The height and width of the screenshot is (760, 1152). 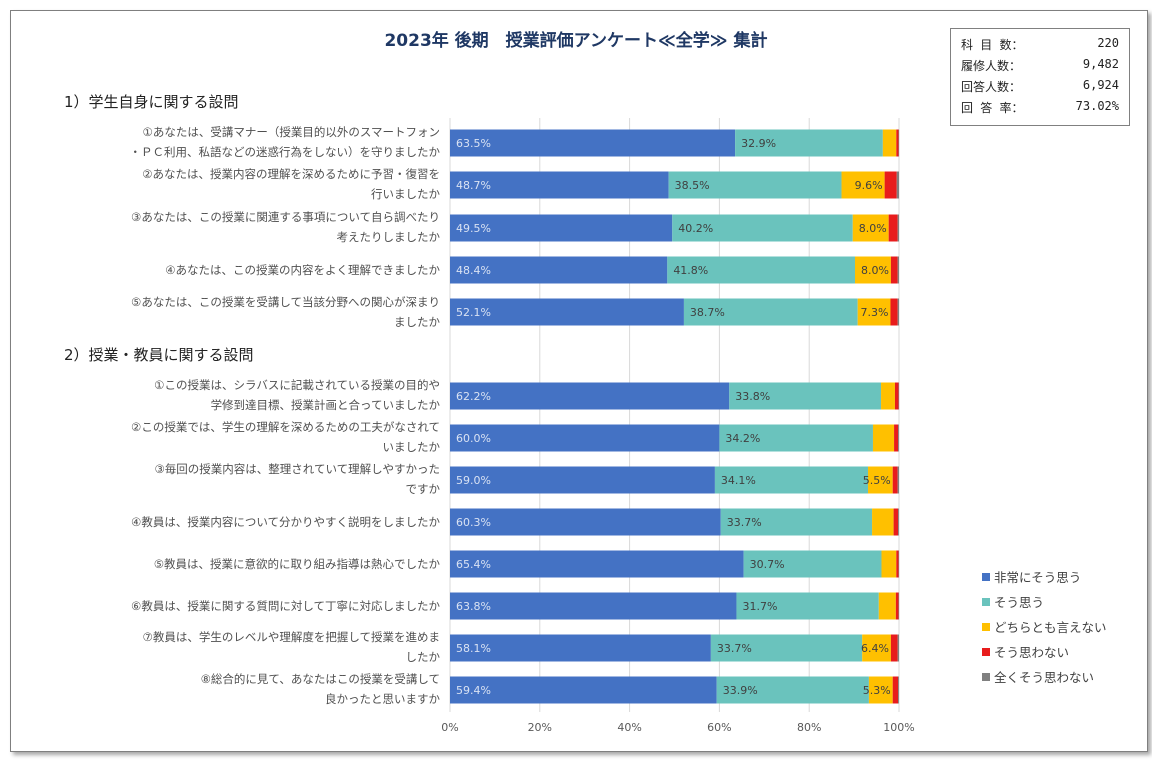 What do you see at coordinates (629, 727) in the screenshot?
I see `x-tick-label: 40%` at bounding box center [629, 727].